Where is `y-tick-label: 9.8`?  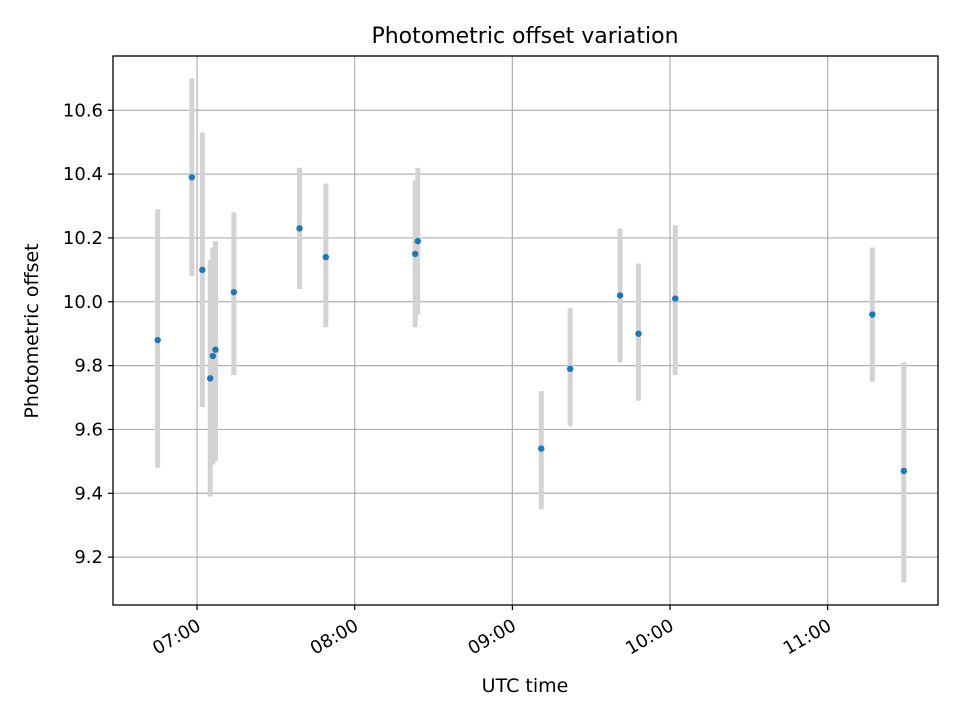 y-tick-label: 9.8 is located at coordinates (88, 366).